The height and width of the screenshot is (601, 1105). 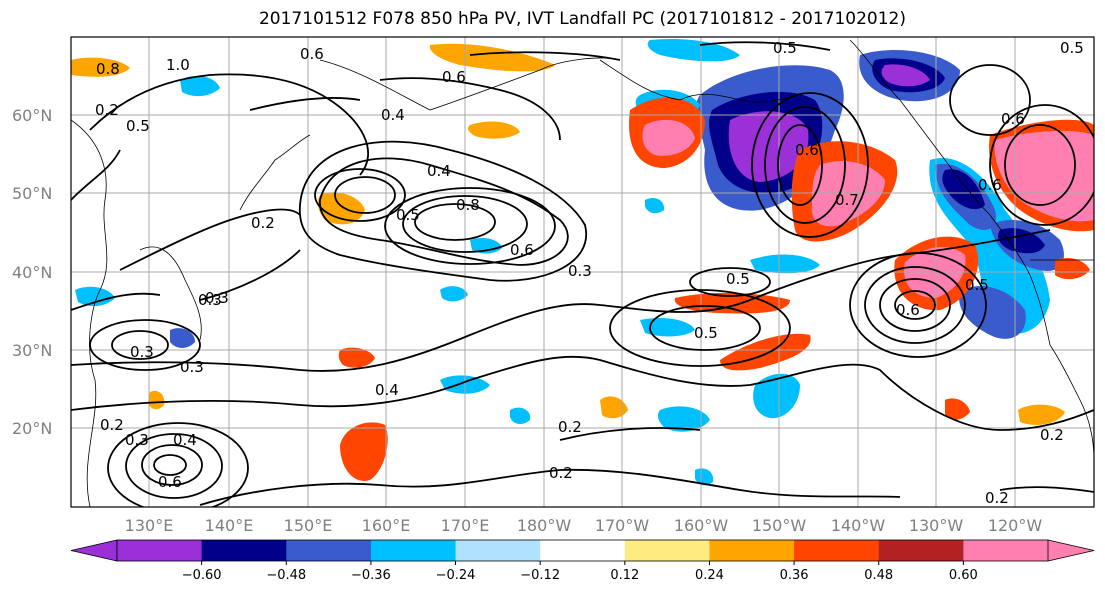 What do you see at coordinates (936, 525) in the screenshot?
I see `lon-label: 130°W` at bounding box center [936, 525].